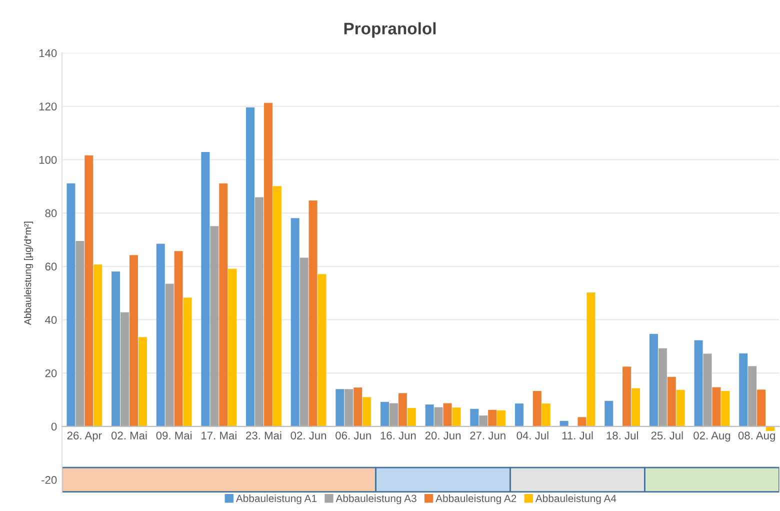  Describe the element at coordinates (129, 435) in the screenshot. I see `x-tick-label: 02. Mai` at that location.